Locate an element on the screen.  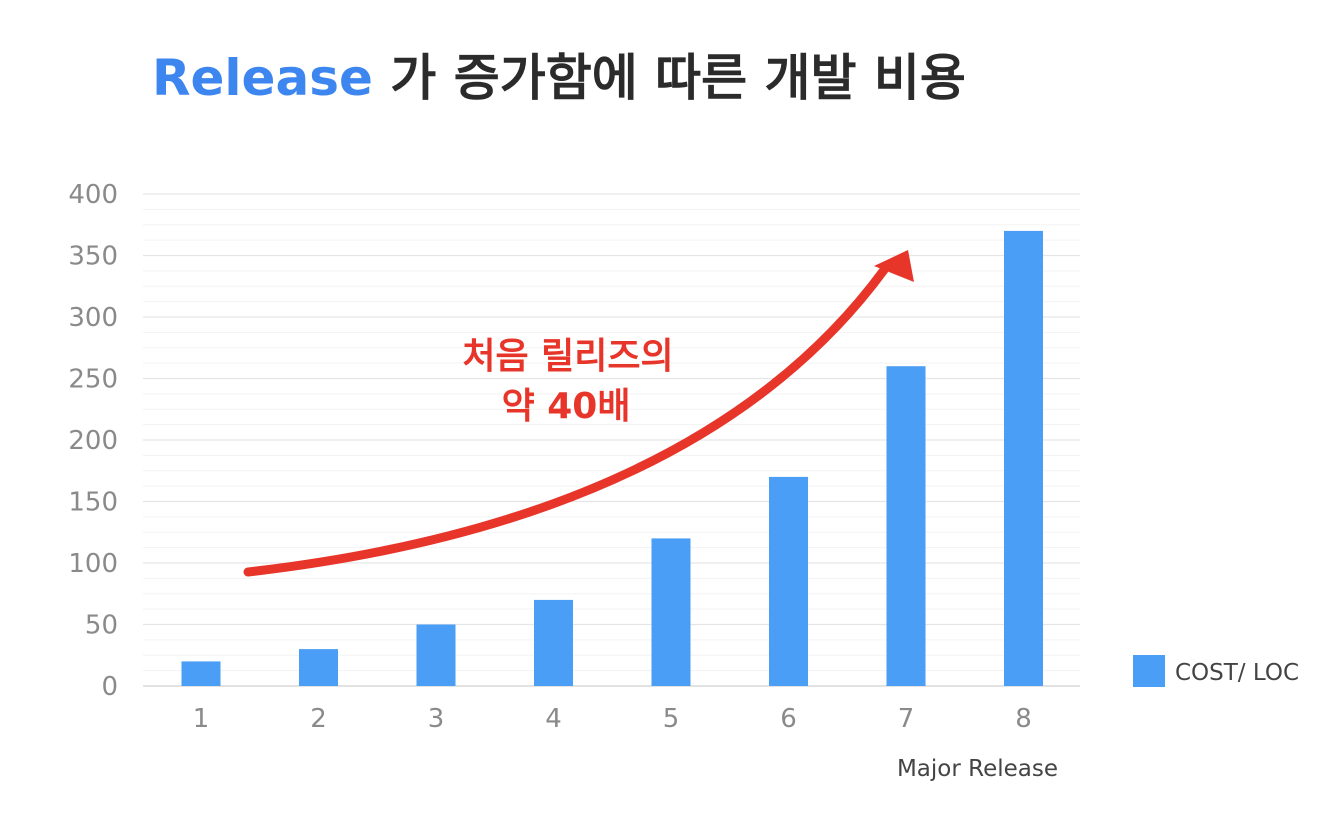
chart-title: Release 가 증가함에 따른 개발 비용 is located at coordinates (559, 78).